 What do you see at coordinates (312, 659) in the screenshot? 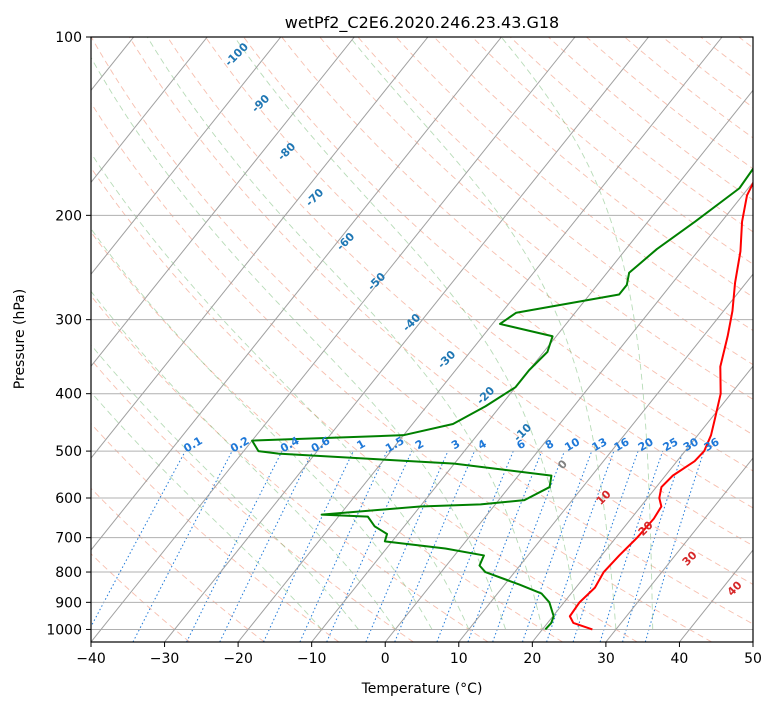
I see `x-tick-label: −10` at bounding box center [312, 659].